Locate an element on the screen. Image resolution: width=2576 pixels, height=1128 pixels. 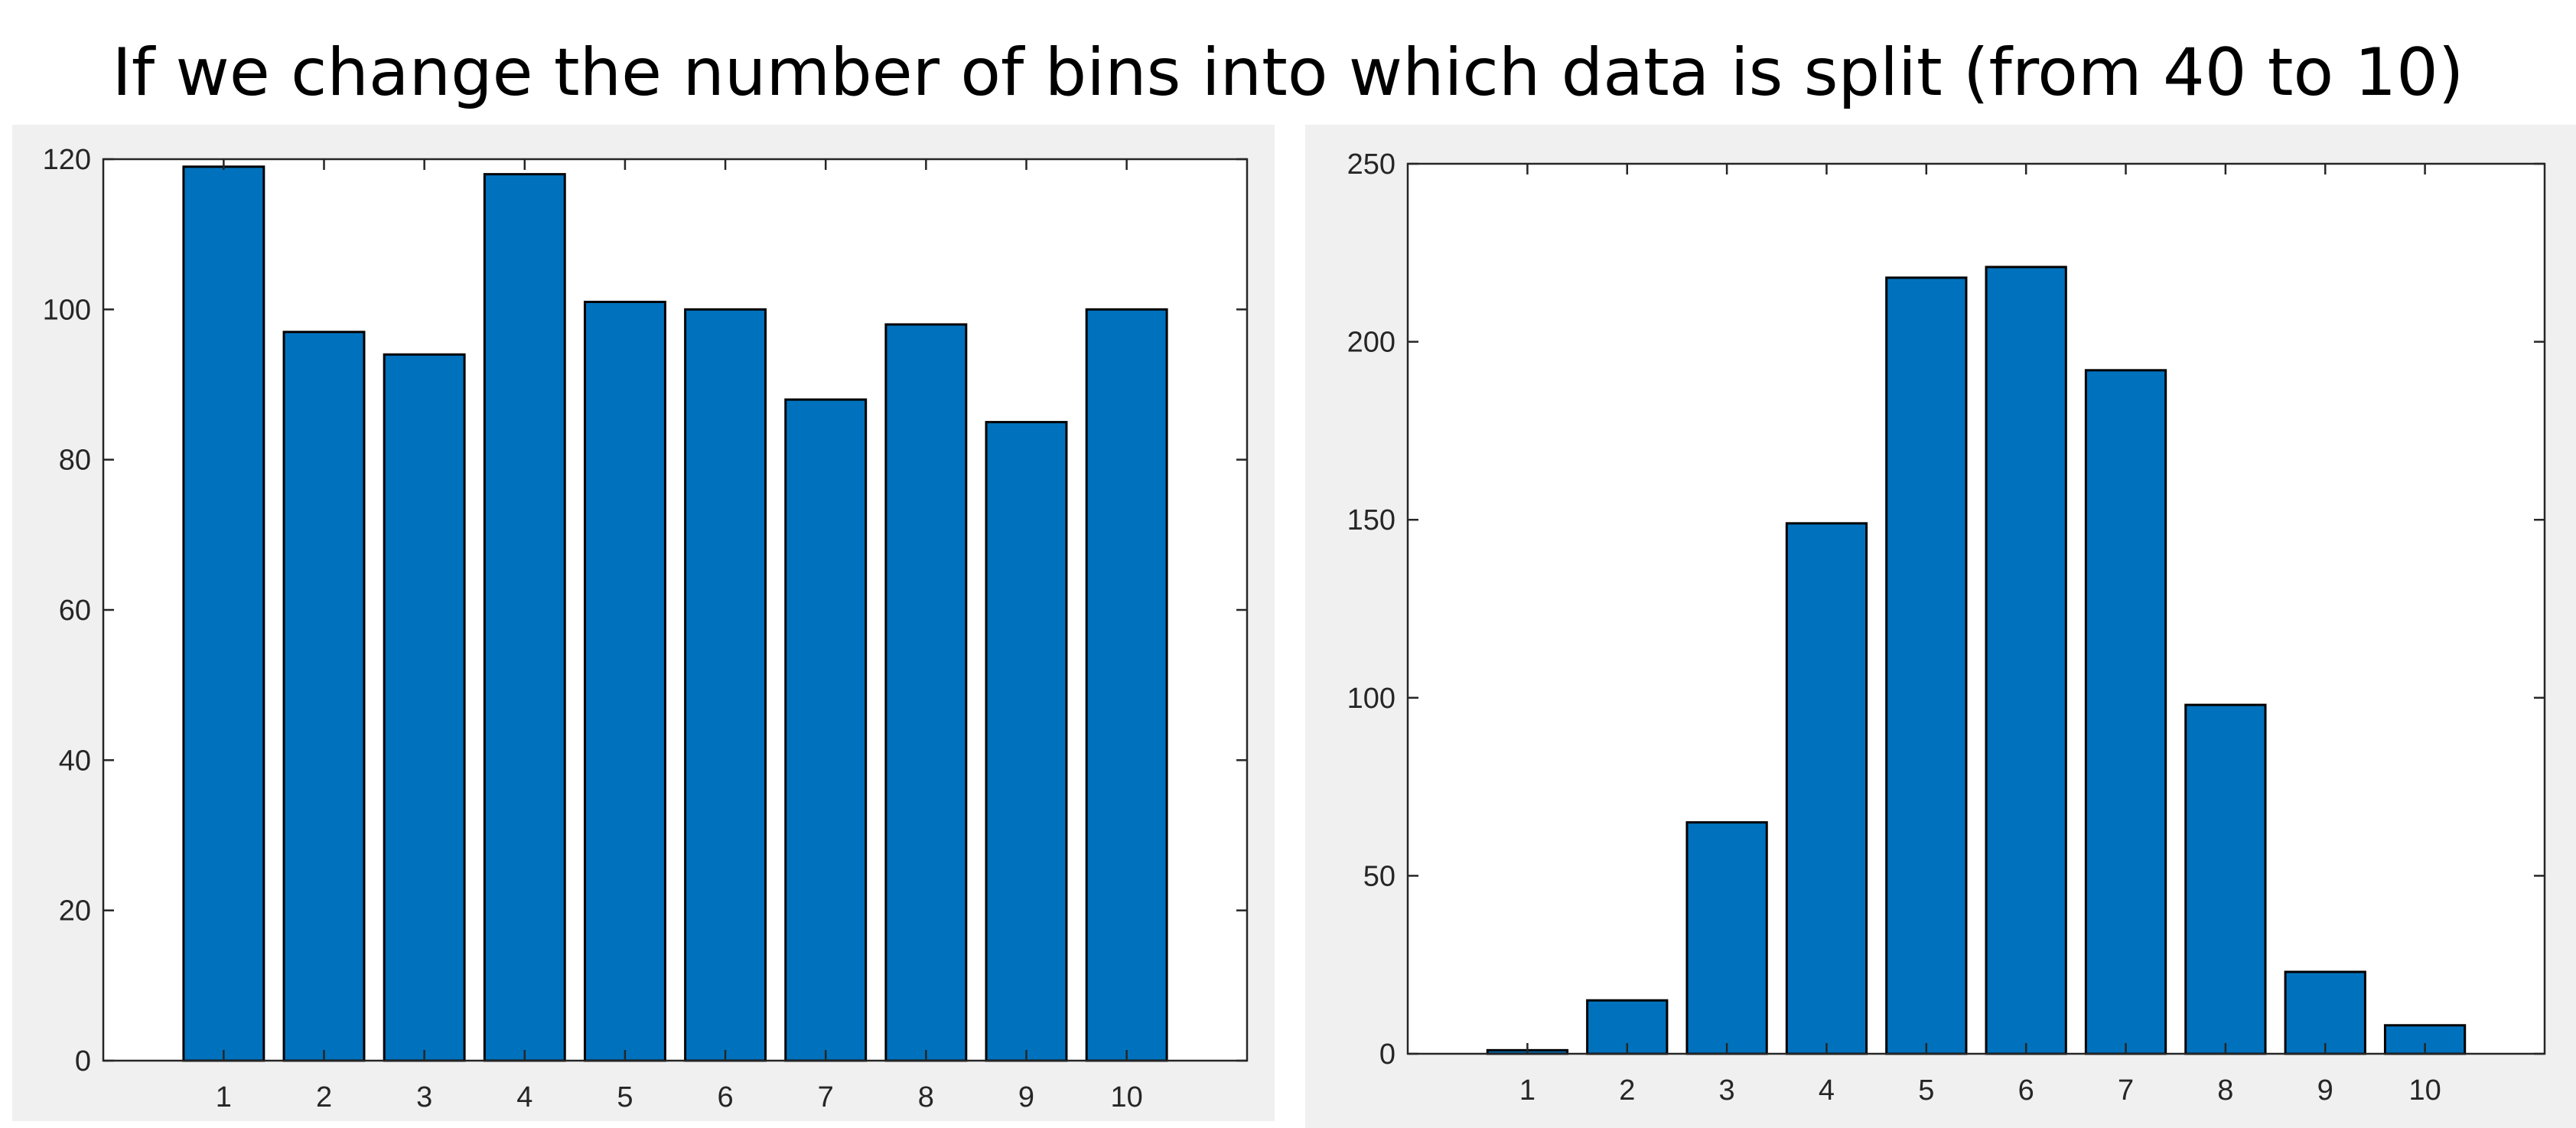
right-chart-ytick-label: 50 is located at coordinates (1379, 876).